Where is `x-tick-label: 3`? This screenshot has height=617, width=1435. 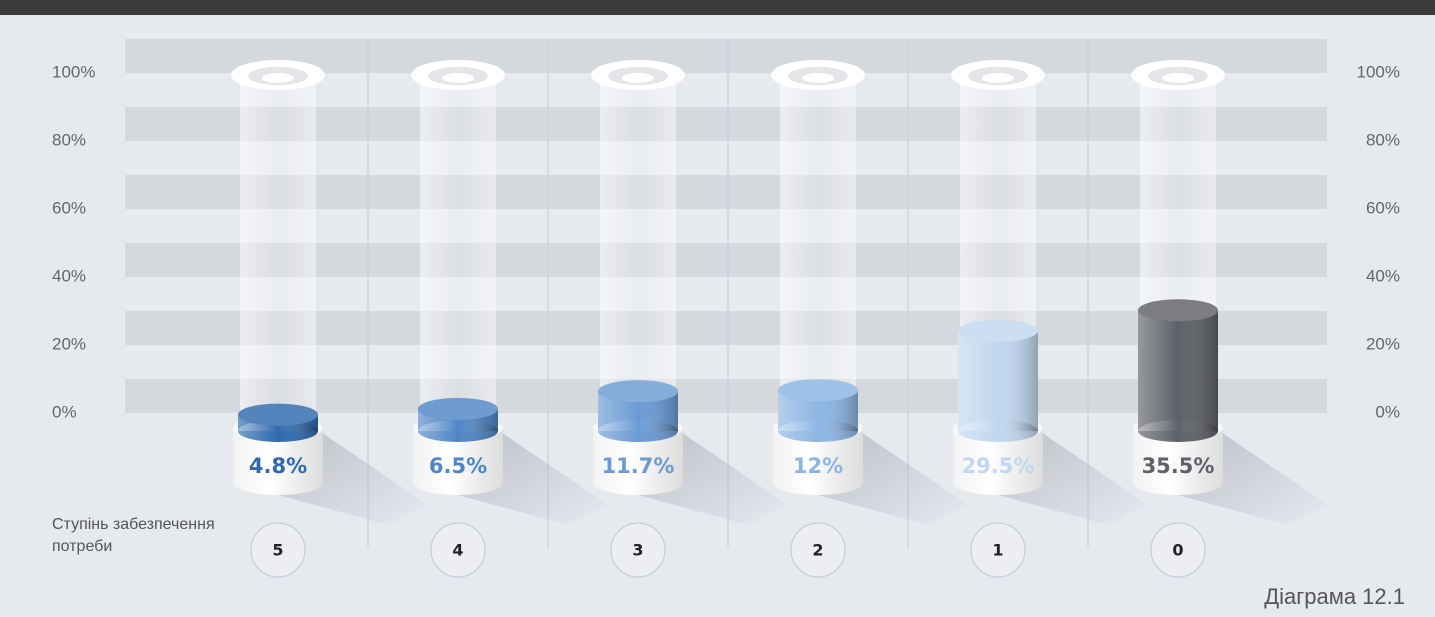 x-tick-label: 3 is located at coordinates (637, 550).